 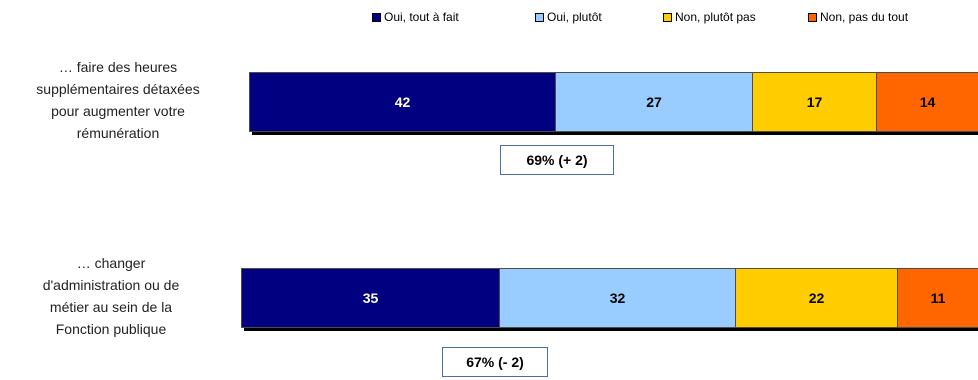 What do you see at coordinates (111, 329) in the screenshot?
I see `category-label-line: Fonction publique` at bounding box center [111, 329].